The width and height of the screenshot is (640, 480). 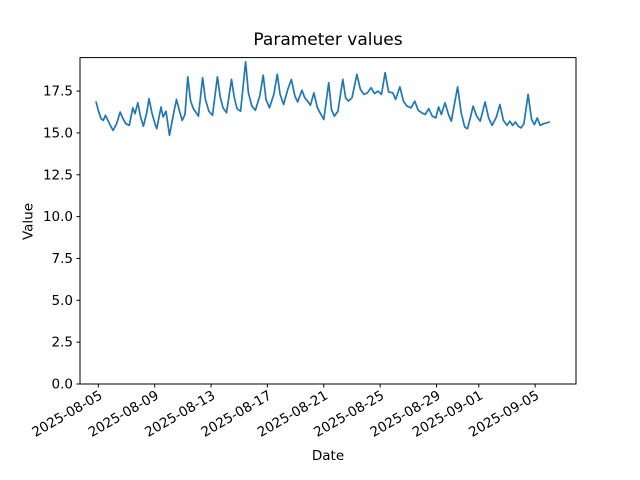 What do you see at coordinates (62, 385) in the screenshot?
I see `y-tick-label: 0.0` at bounding box center [62, 385].